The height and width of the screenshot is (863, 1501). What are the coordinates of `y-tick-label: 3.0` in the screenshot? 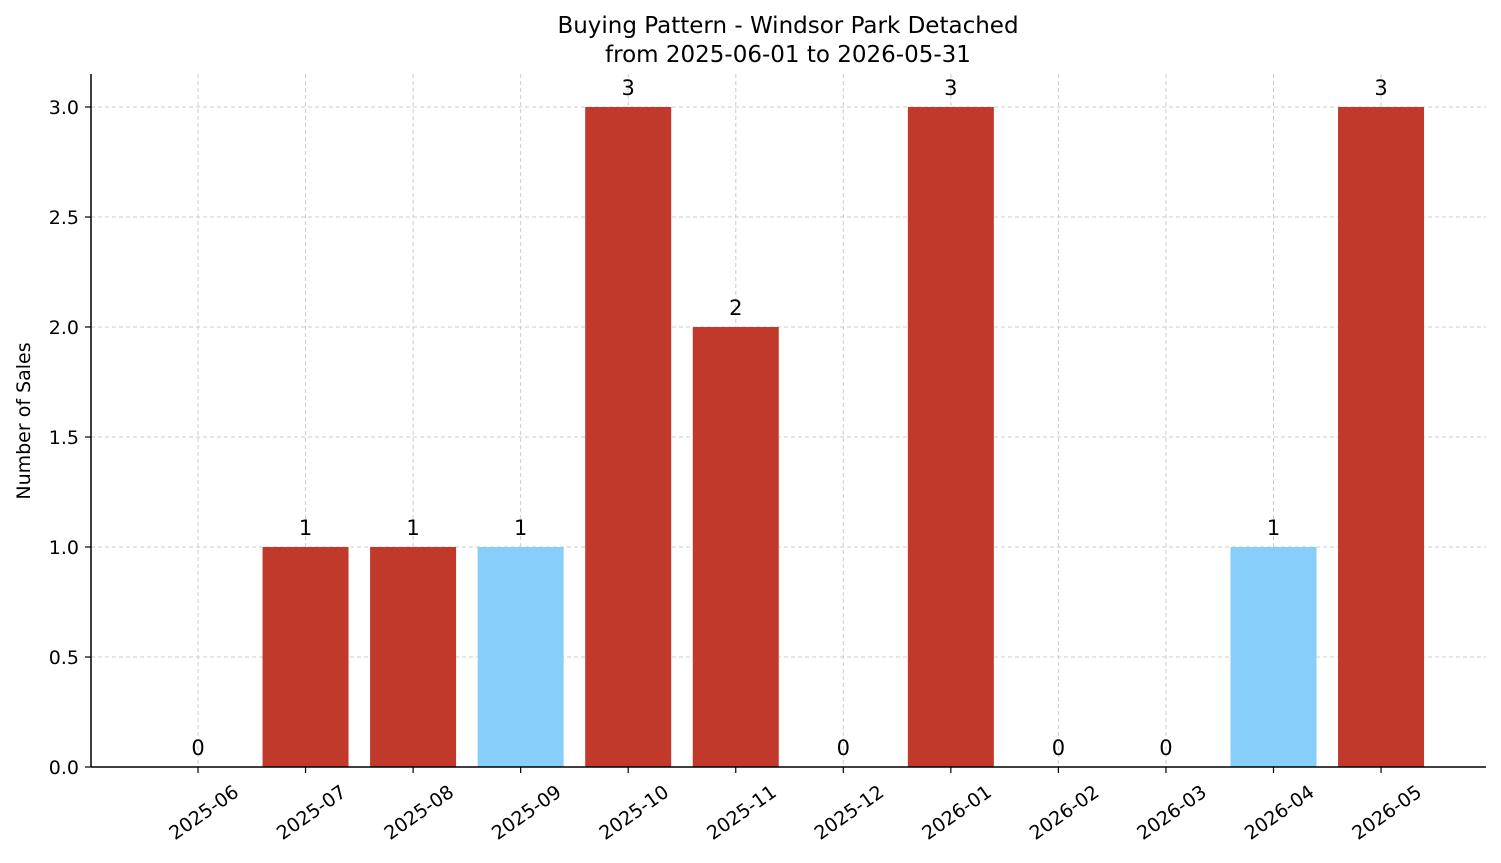 It's located at (64, 108).